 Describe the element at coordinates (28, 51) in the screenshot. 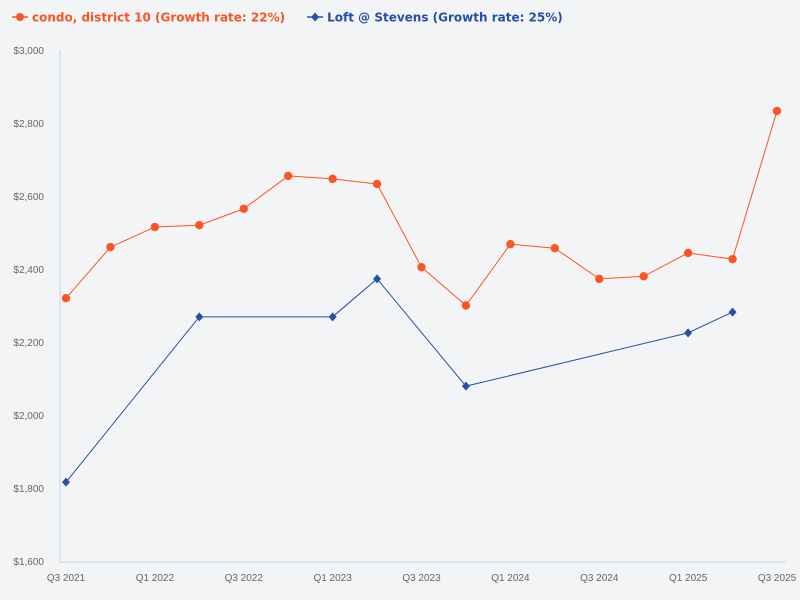

I see `y-tick-label: $3,000` at that location.